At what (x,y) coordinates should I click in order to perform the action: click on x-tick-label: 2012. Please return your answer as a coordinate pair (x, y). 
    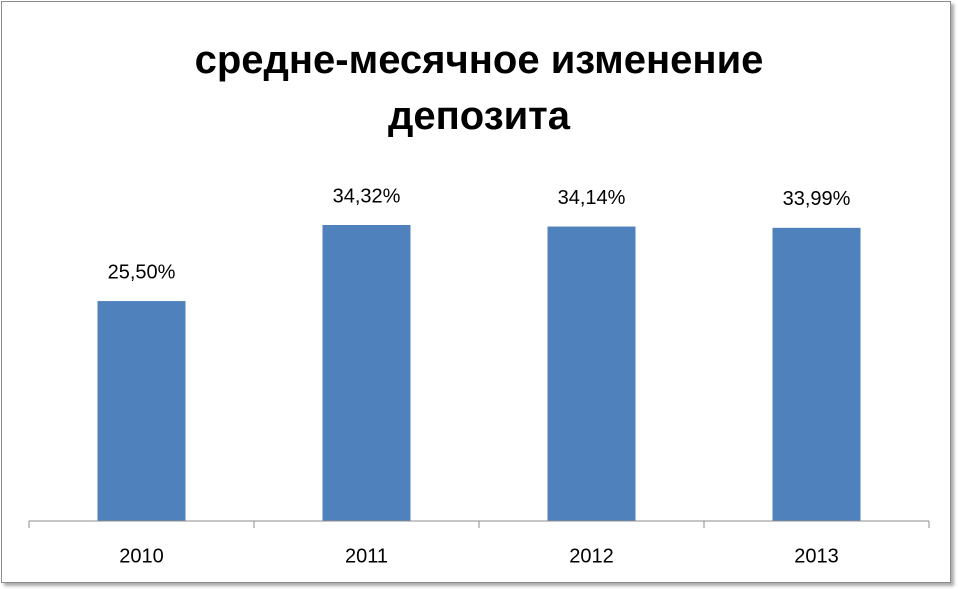
    Looking at the image, I should click on (591, 556).